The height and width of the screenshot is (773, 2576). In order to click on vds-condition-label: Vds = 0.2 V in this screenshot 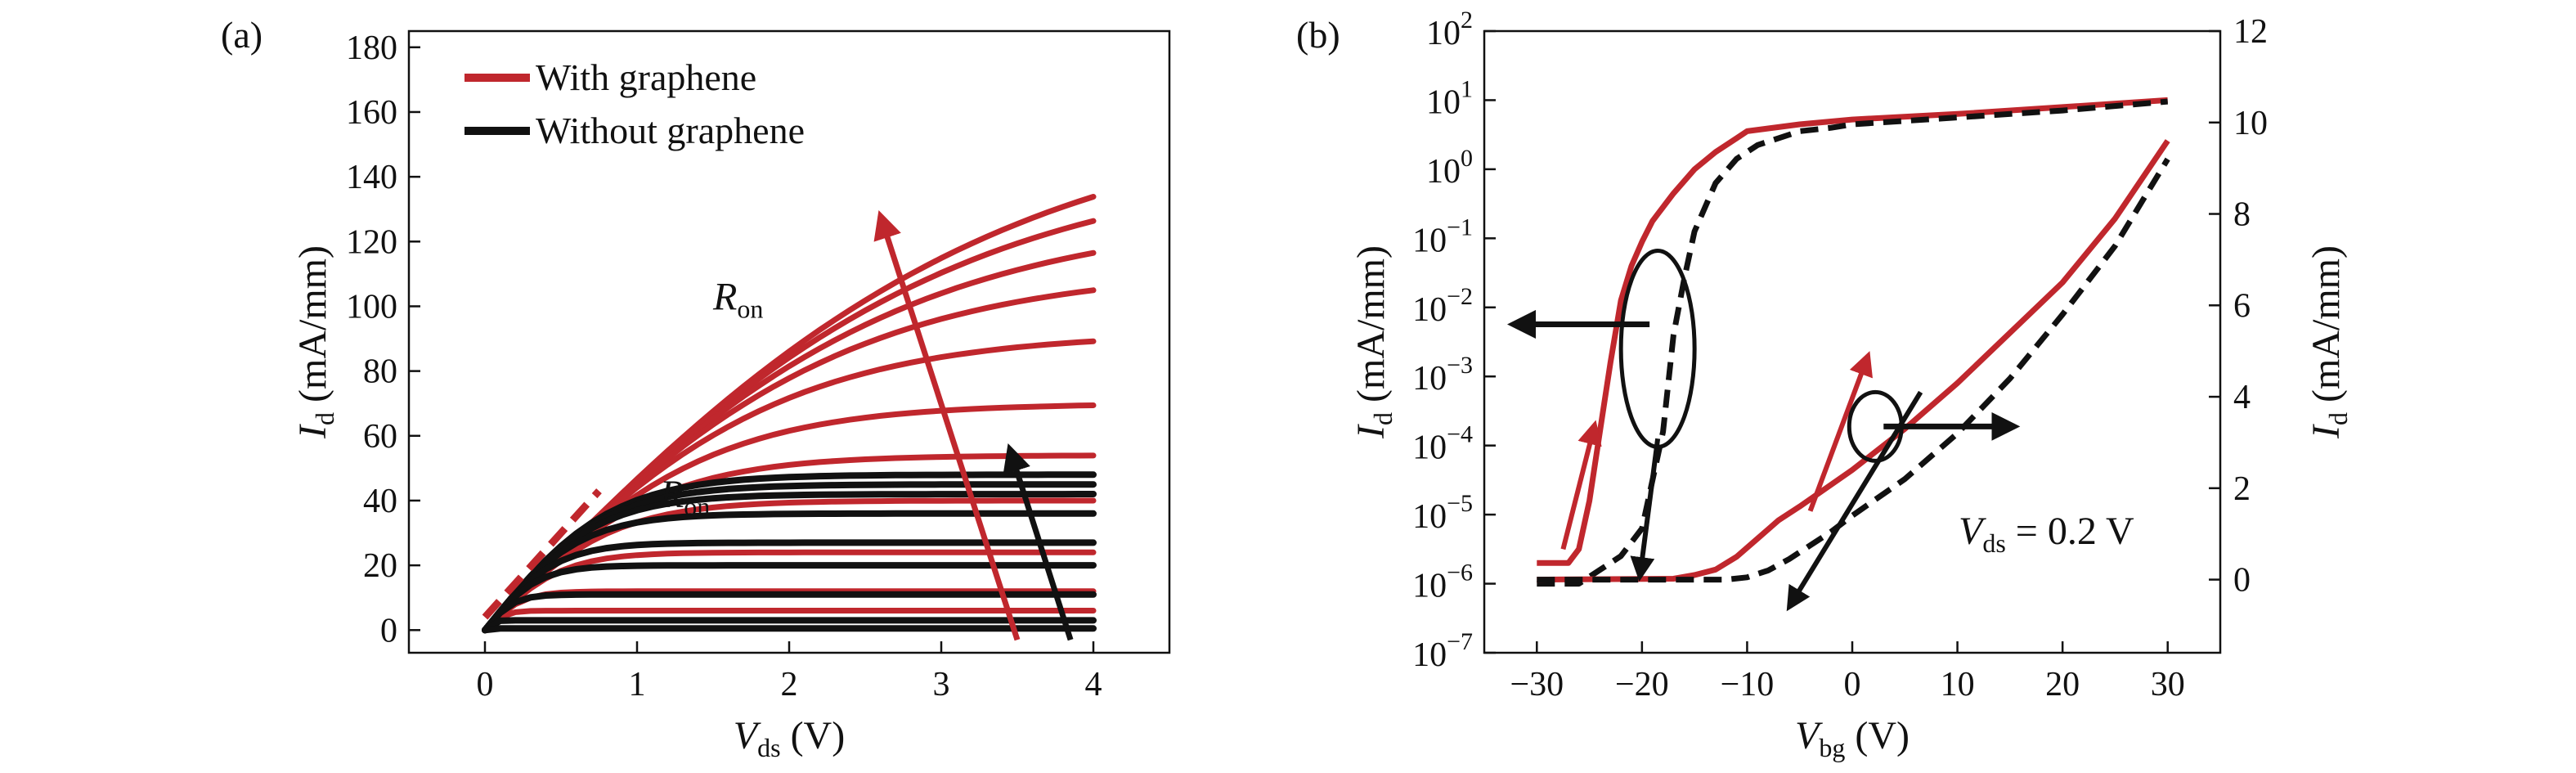, I will do `click(2046, 534)`.